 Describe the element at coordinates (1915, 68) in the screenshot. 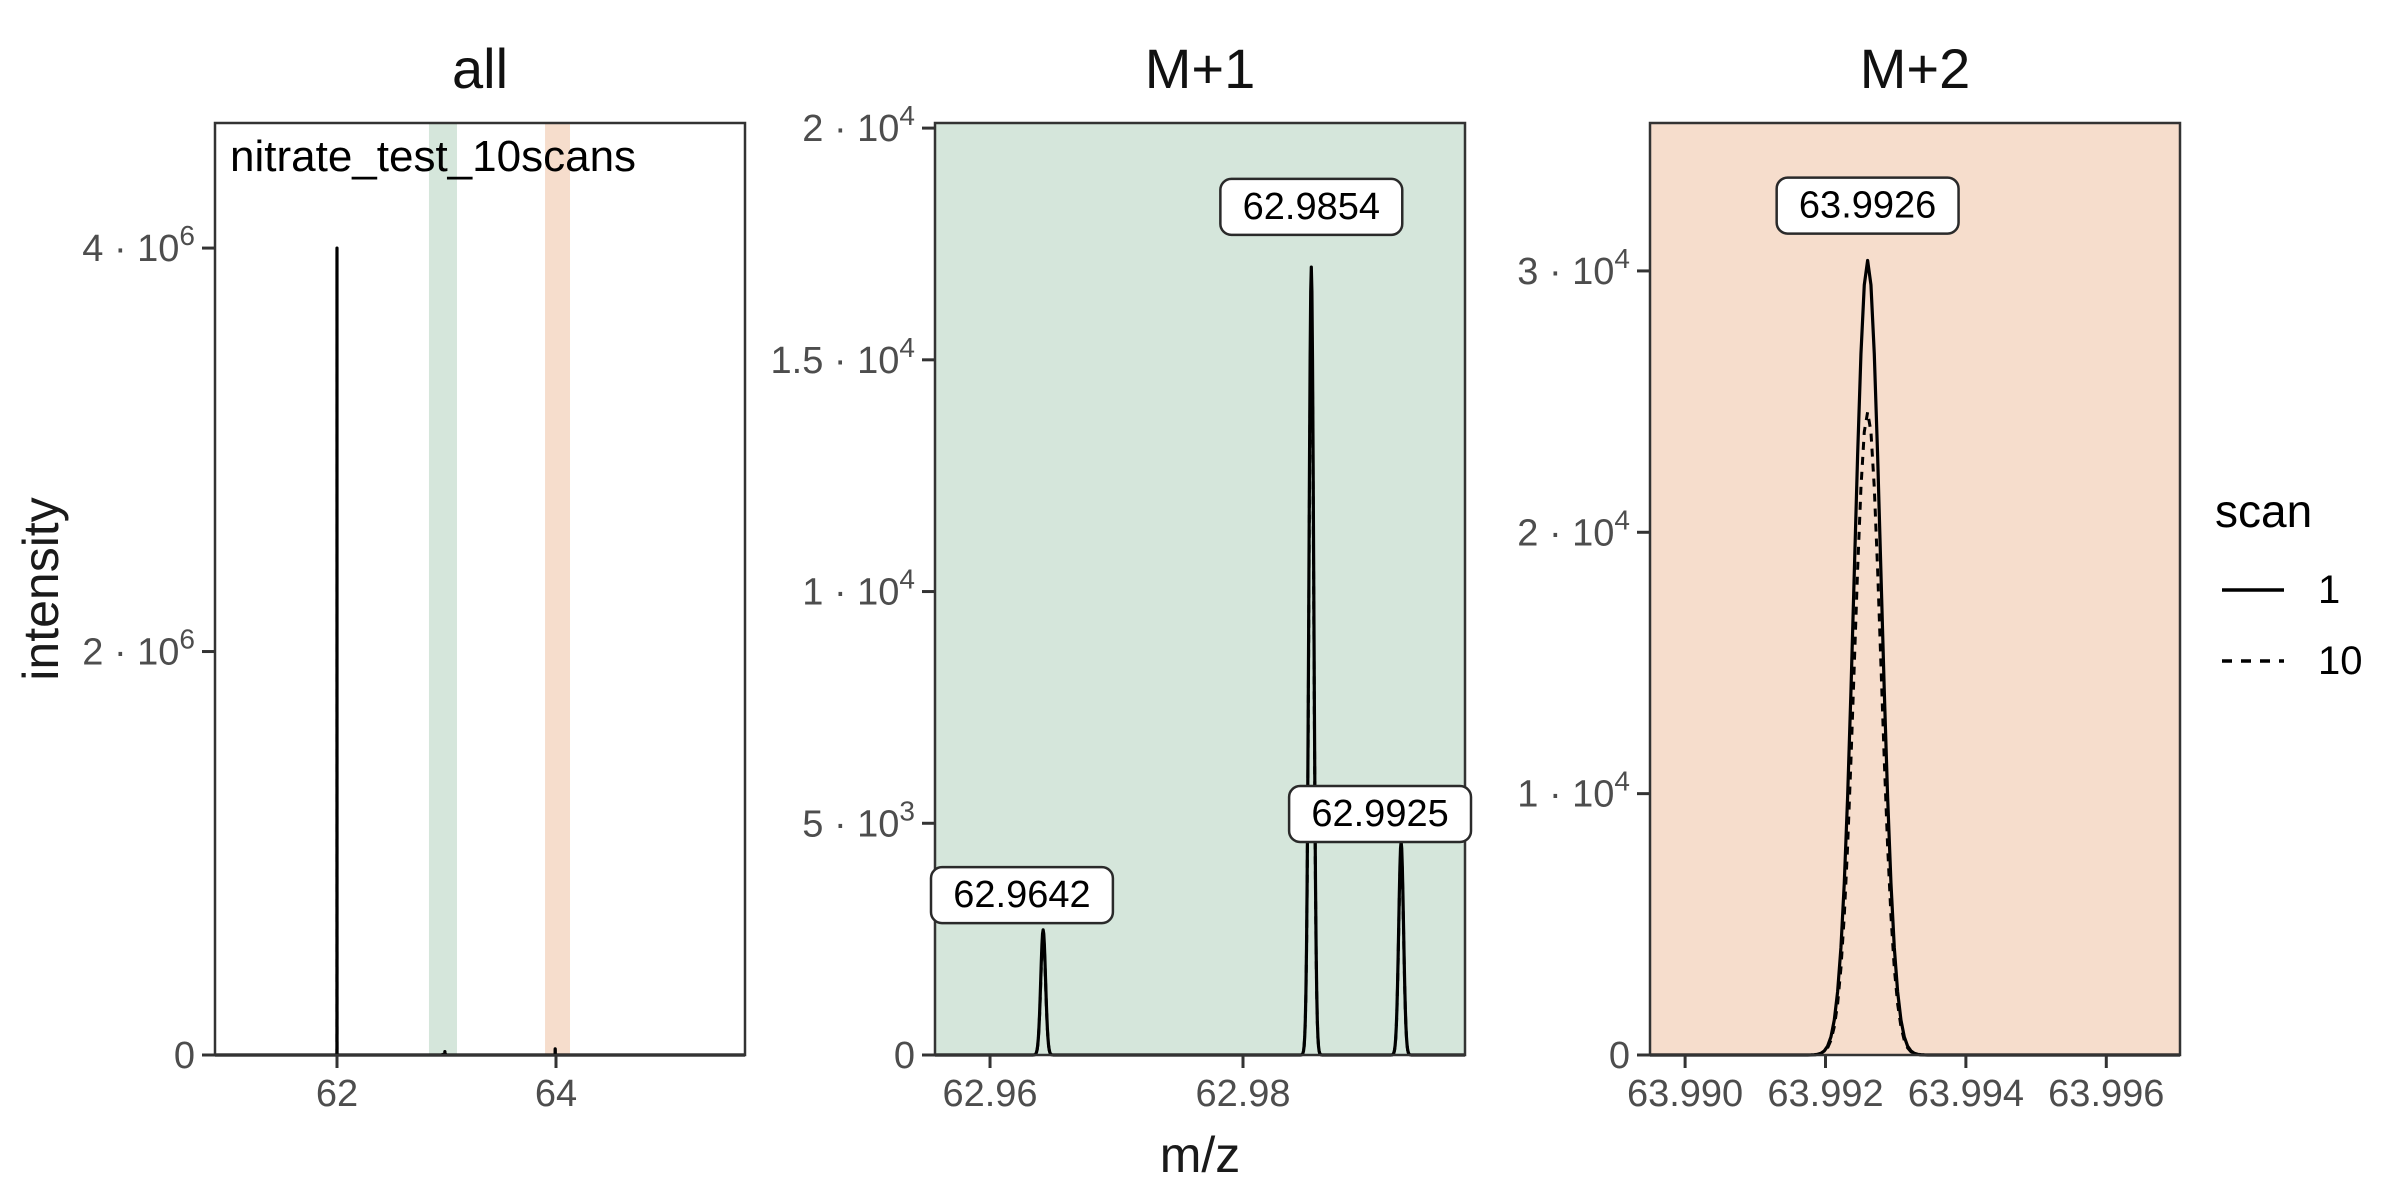

I see `panel-title-m2: M+2` at that location.